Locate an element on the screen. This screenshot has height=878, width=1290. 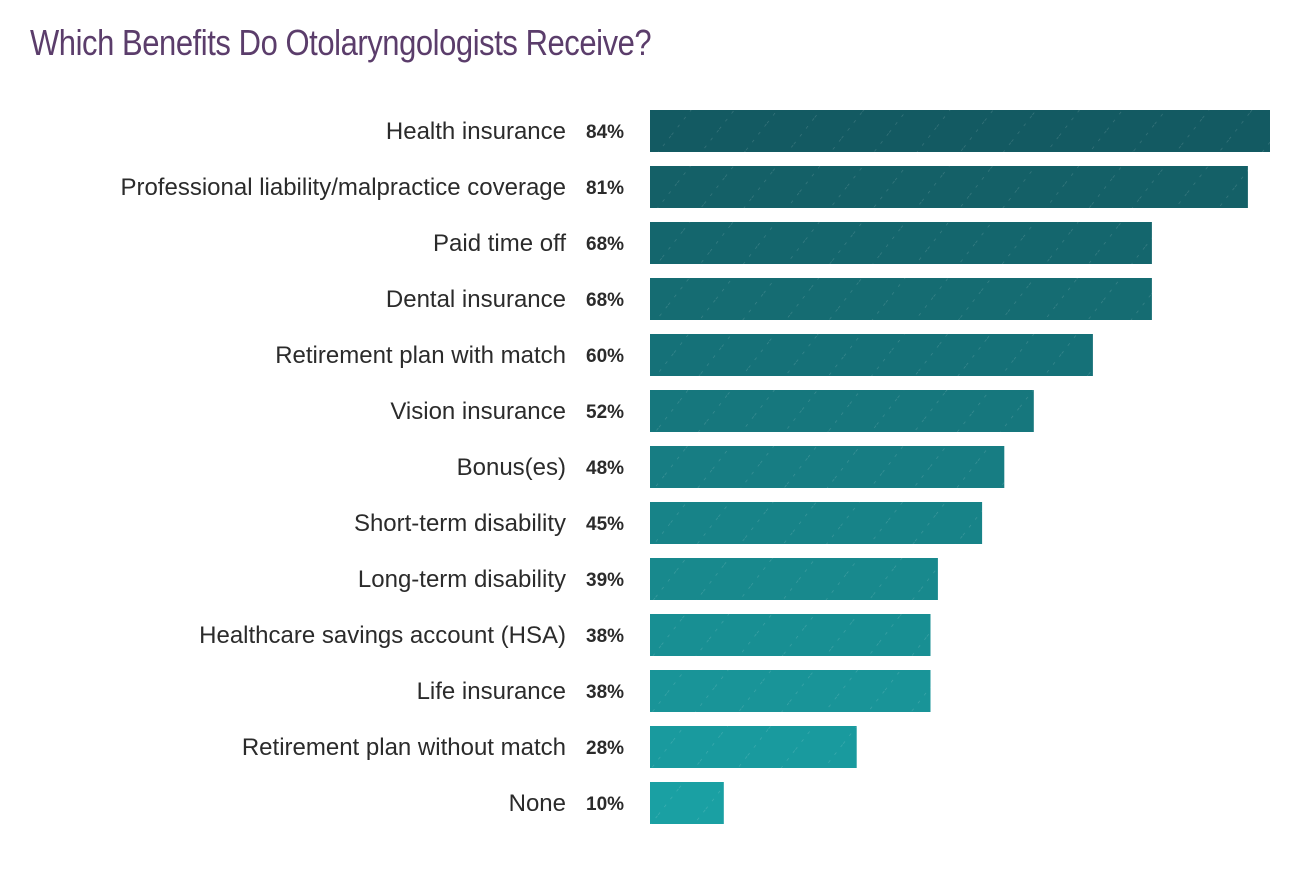
category-label: Vision insurance is located at coordinates (478, 411).